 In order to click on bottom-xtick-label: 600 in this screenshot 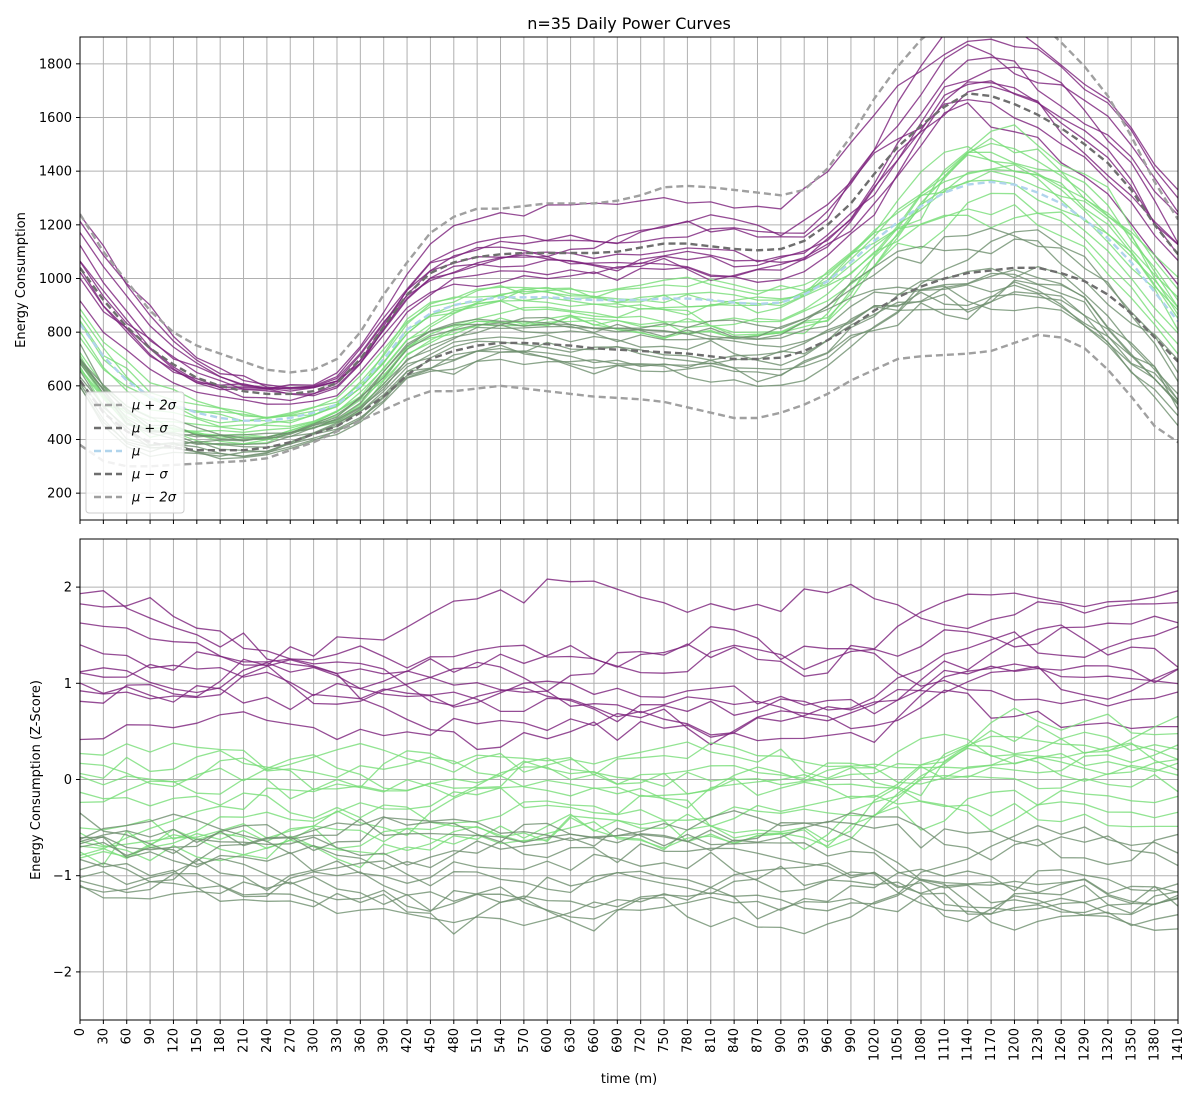, I will do `click(547, 1040)`.